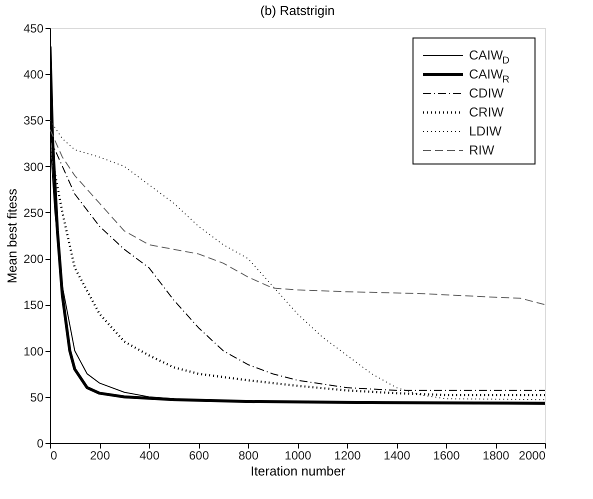 Image resolution: width=593 pixels, height=499 pixels. What do you see at coordinates (446, 455) in the screenshot?
I see `x-tick-label: 1600` at bounding box center [446, 455].